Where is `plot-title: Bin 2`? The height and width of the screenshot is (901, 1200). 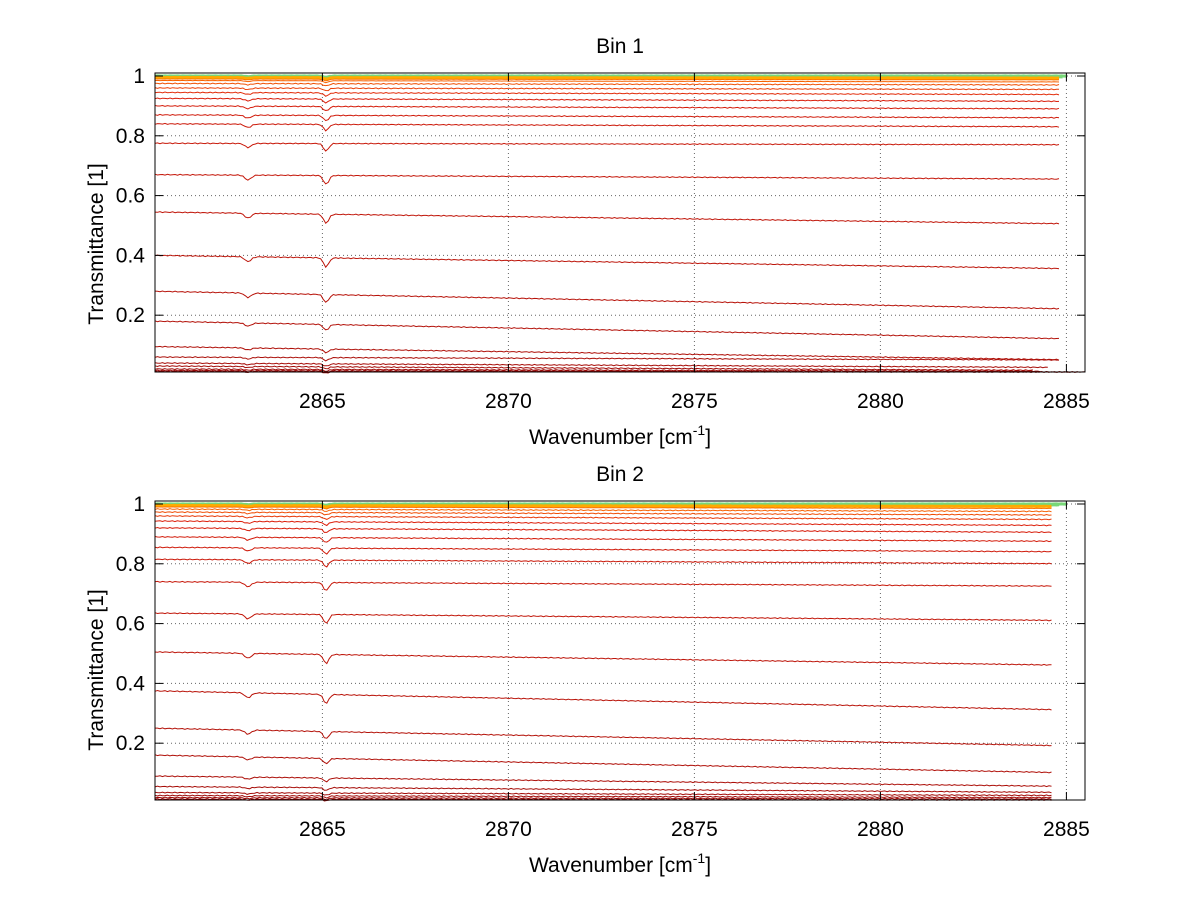 plot-title: Bin 2 is located at coordinates (620, 474).